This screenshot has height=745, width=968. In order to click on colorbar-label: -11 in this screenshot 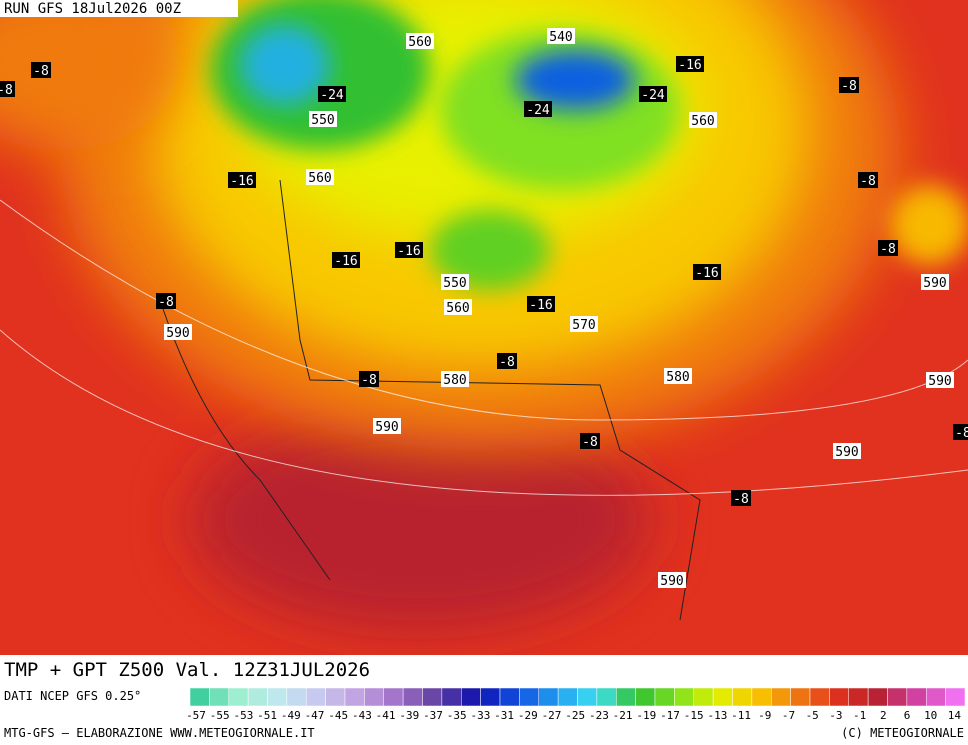, I will do `click(741, 715)`.